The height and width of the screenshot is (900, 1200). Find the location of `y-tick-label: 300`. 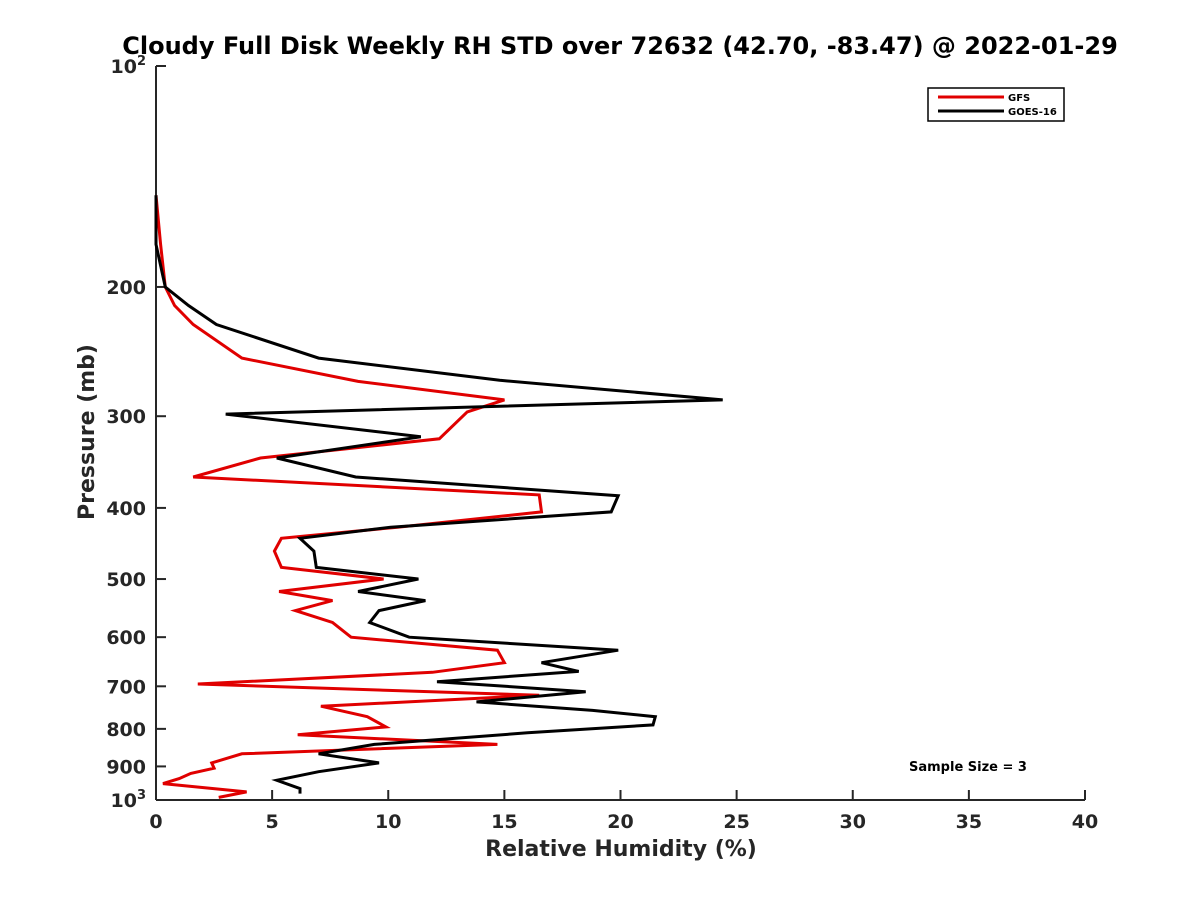

y-tick-label: 300 is located at coordinates (126, 417).